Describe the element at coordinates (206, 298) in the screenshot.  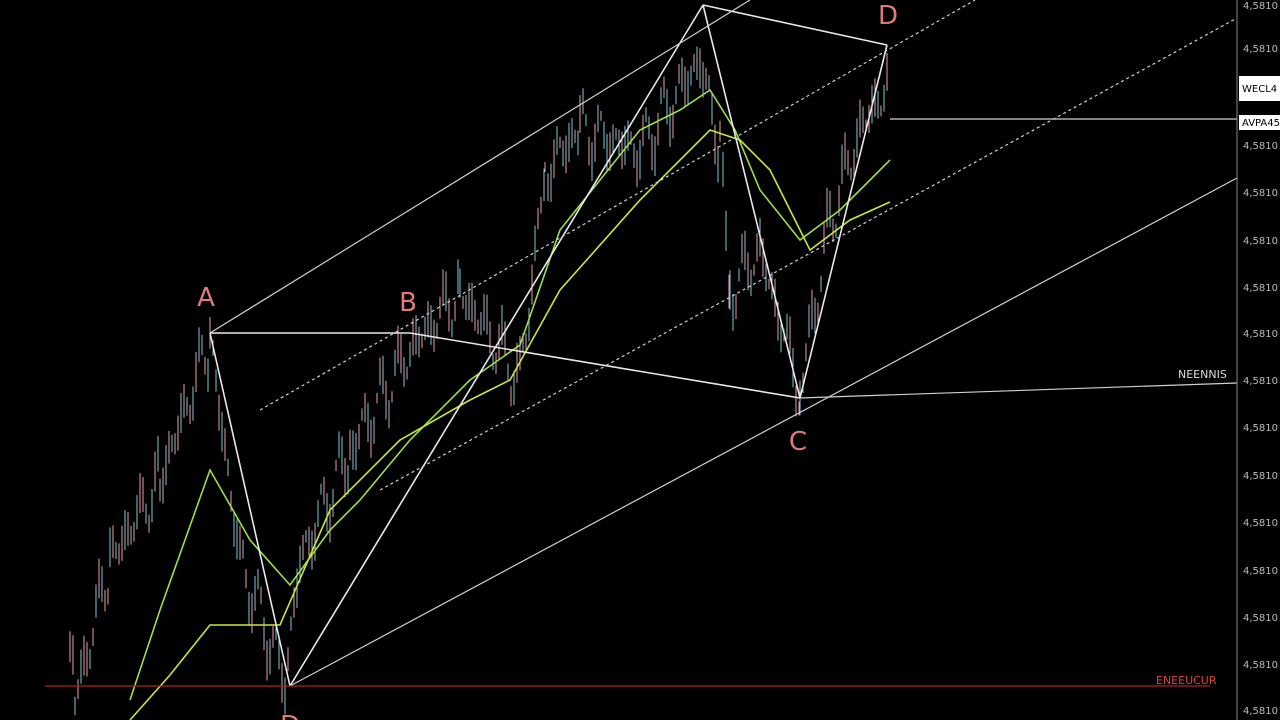
I see `point-label: A` at that location.